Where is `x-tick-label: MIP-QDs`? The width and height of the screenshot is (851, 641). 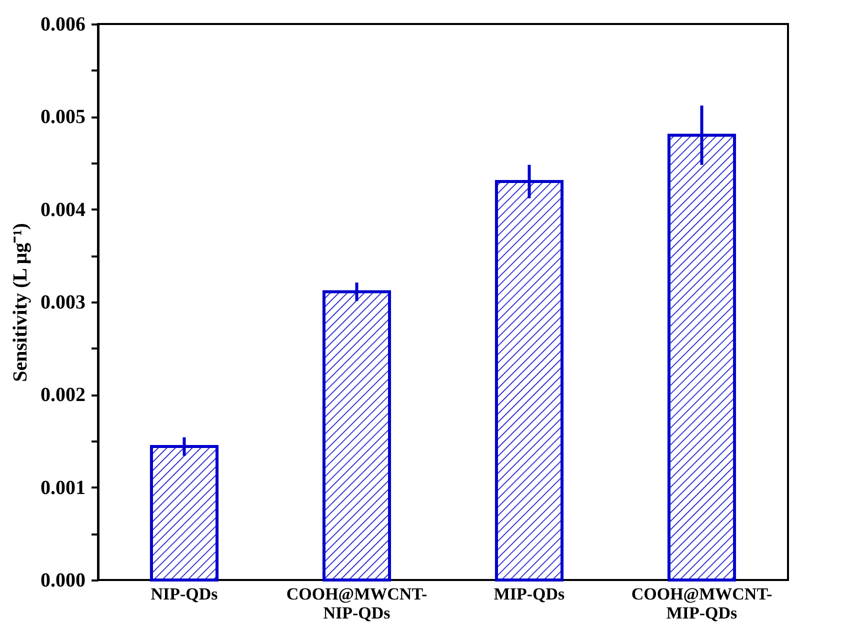 x-tick-label: MIP-QDs is located at coordinates (530, 594).